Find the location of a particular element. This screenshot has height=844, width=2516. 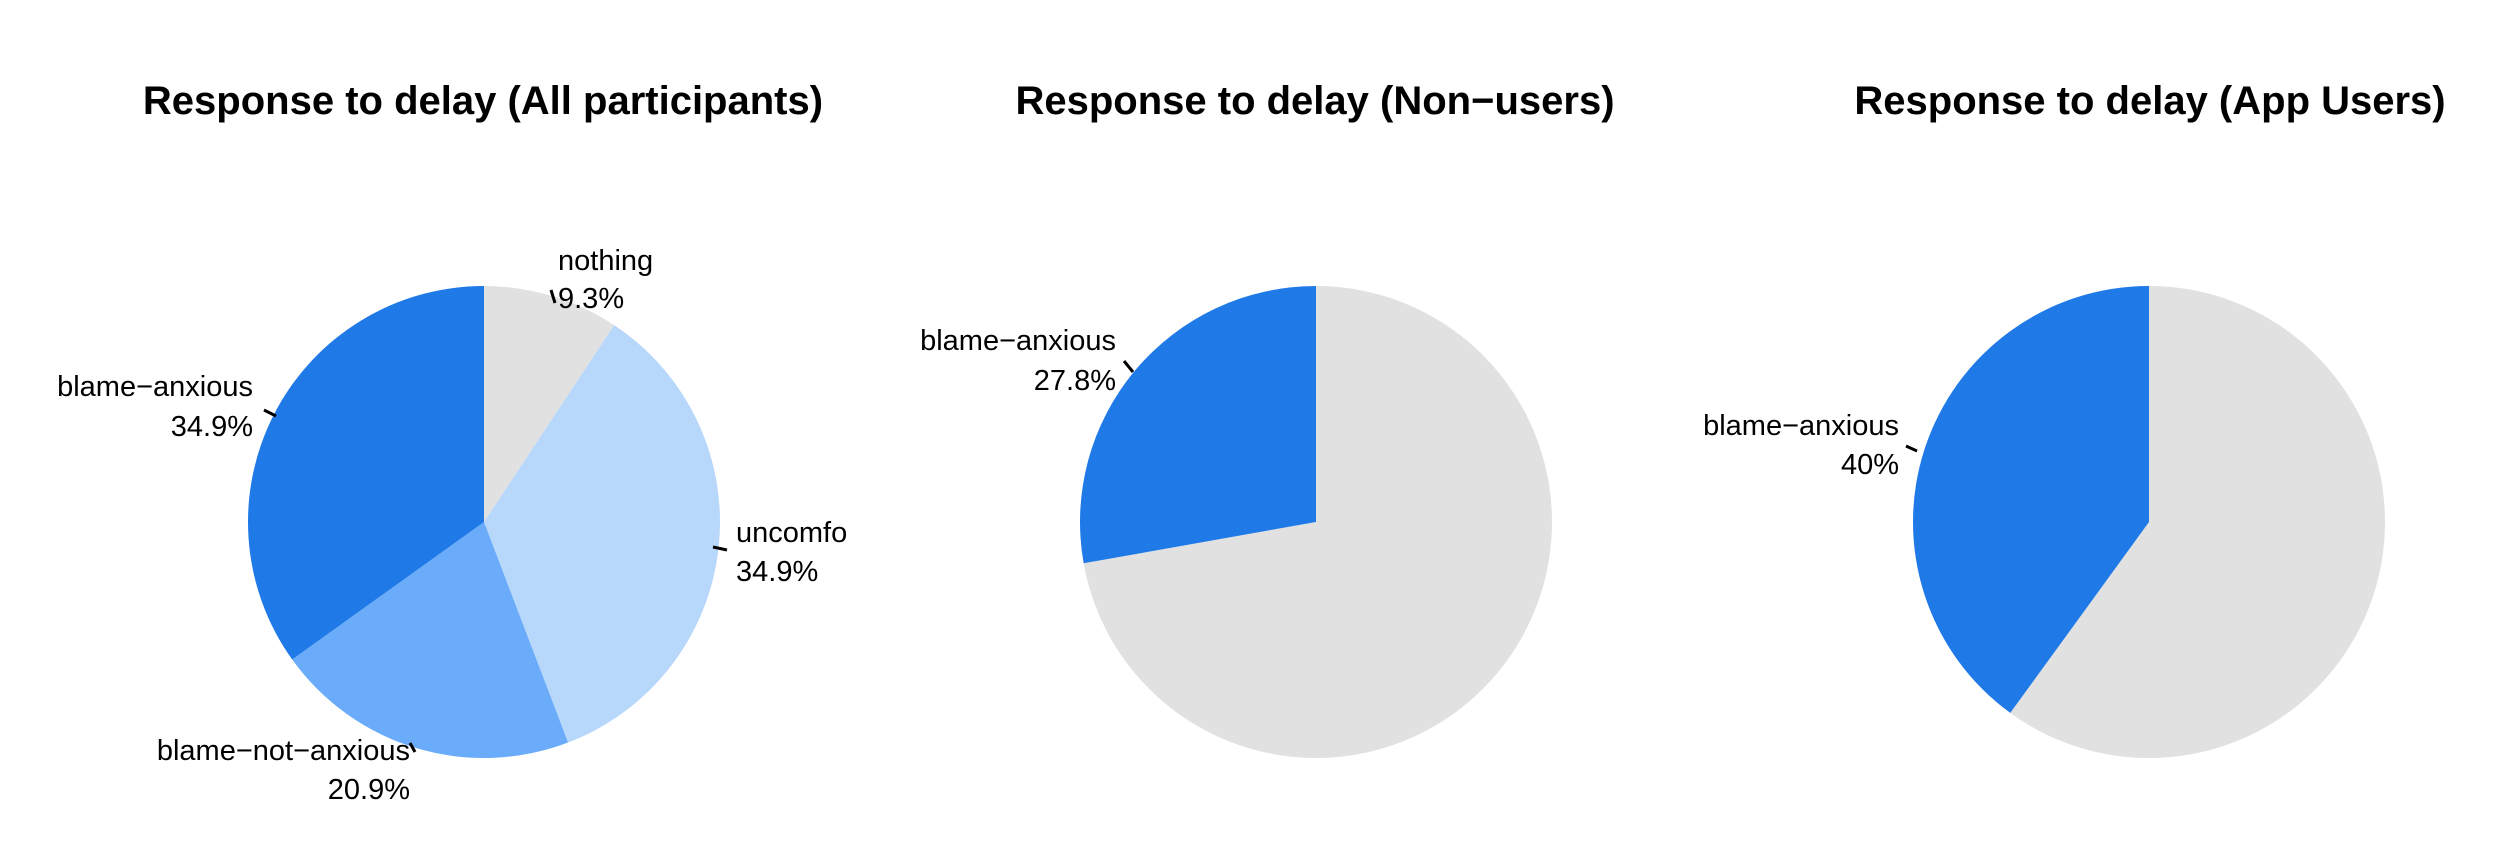

slice-percent-blame_not_anxious: 20.9% is located at coordinates (369, 790).